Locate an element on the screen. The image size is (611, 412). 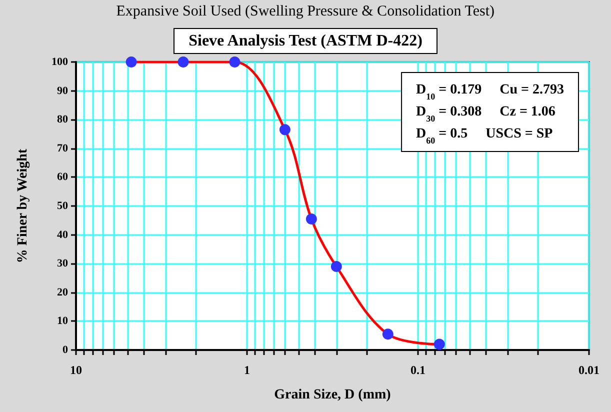
y-tick-label: 80 is located at coordinates (62, 120).